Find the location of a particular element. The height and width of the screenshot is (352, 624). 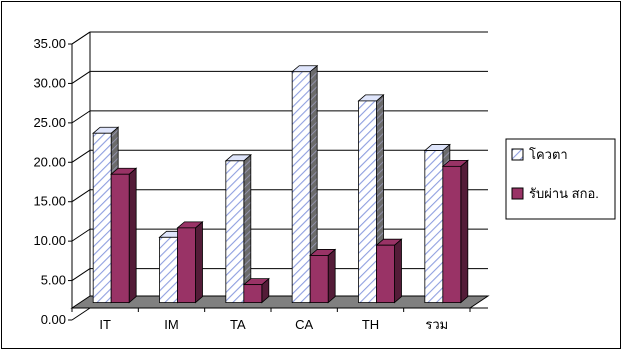

bar-CA-quota is located at coordinates (305, 184).